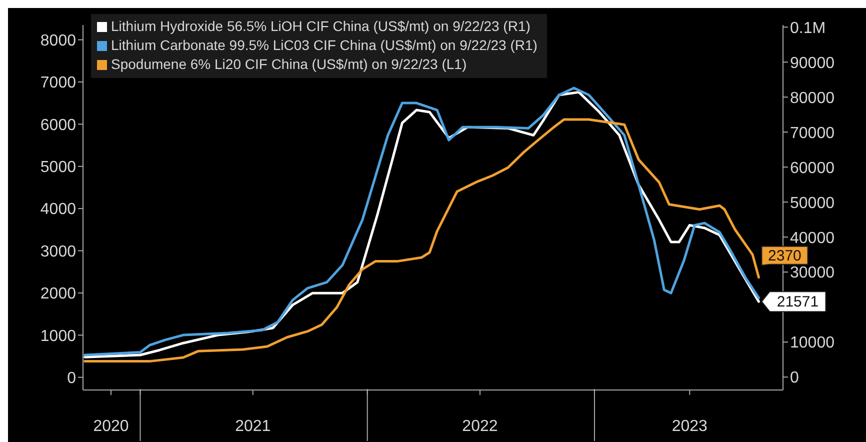 This screenshot has width=866, height=442. What do you see at coordinates (58, 294) in the screenshot?
I see `y-tick-label: 2000` at bounding box center [58, 294].